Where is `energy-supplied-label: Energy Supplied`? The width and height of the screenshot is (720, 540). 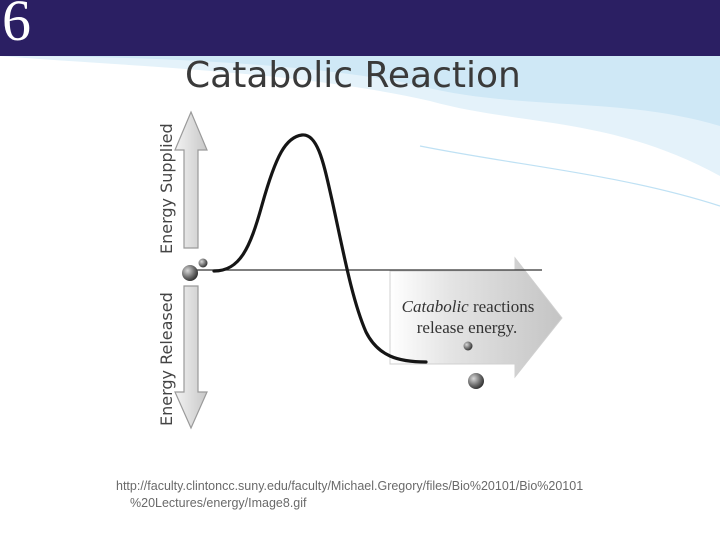
energy-supplied-label: Energy Supplied is located at coordinates (166, 188).